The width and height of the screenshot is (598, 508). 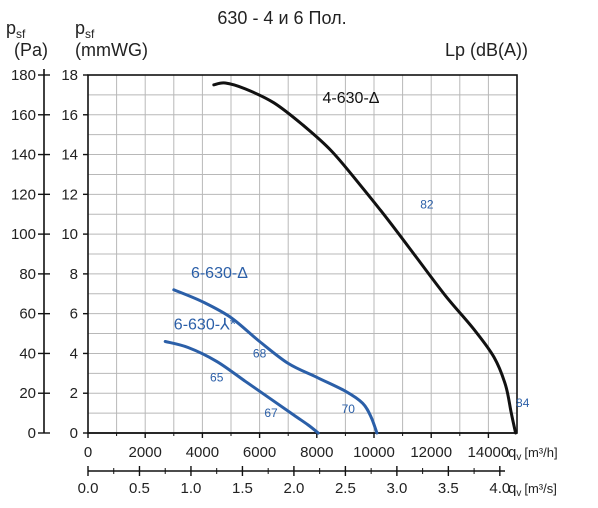 What do you see at coordinates (523, 403) in the screenshot?
I see `noise-level-value: 84` at bounding box center [523, 403].